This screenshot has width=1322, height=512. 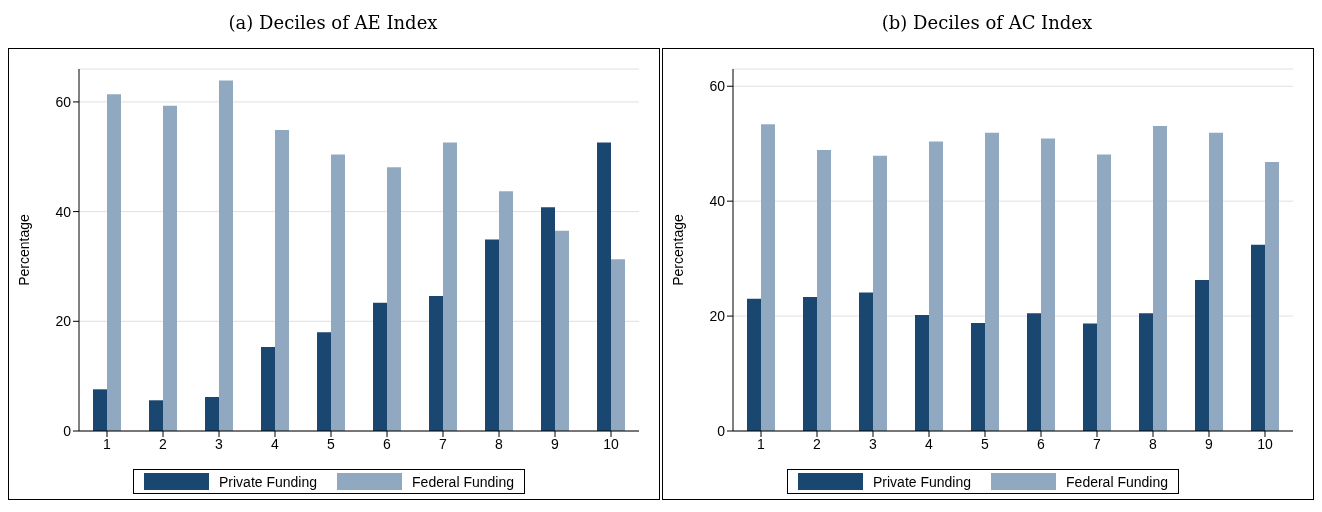 What do you see at coordinates (987, 23) in the screenshot?
I see `chart-title: (b) Deciles of AC Index` at bounding box center [987, 23].